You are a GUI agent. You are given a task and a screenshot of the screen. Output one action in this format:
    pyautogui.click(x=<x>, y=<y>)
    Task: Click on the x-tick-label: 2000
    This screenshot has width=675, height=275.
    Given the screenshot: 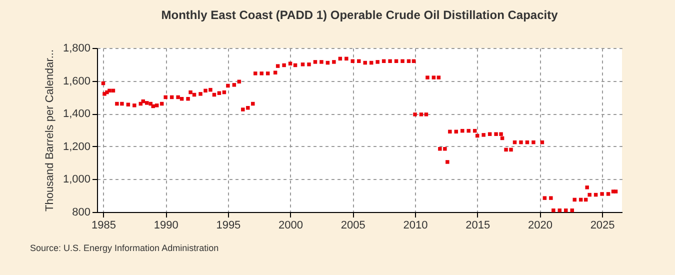 What is the action you would take?
    pyautogui.click(x=291, y=226)
    